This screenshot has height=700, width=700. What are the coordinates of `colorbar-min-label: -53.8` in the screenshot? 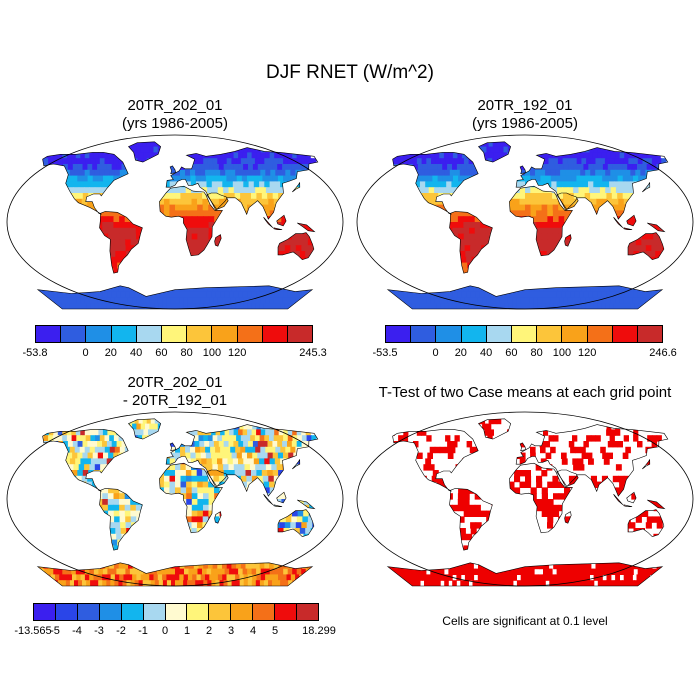 It's located at (35, 353).